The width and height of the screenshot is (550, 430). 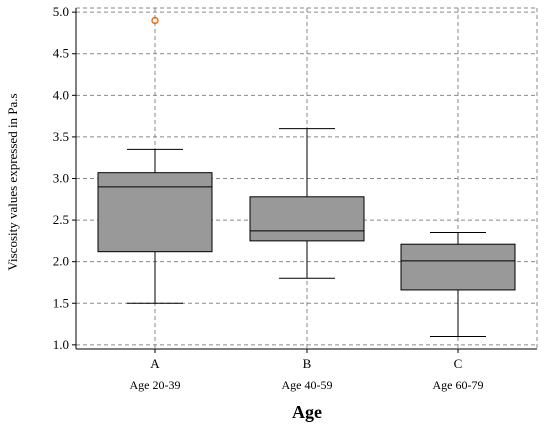 What do you see at coordinates (458, 363) in the screenshot?
I see `category-label: C` at bounding box center [458, 363].